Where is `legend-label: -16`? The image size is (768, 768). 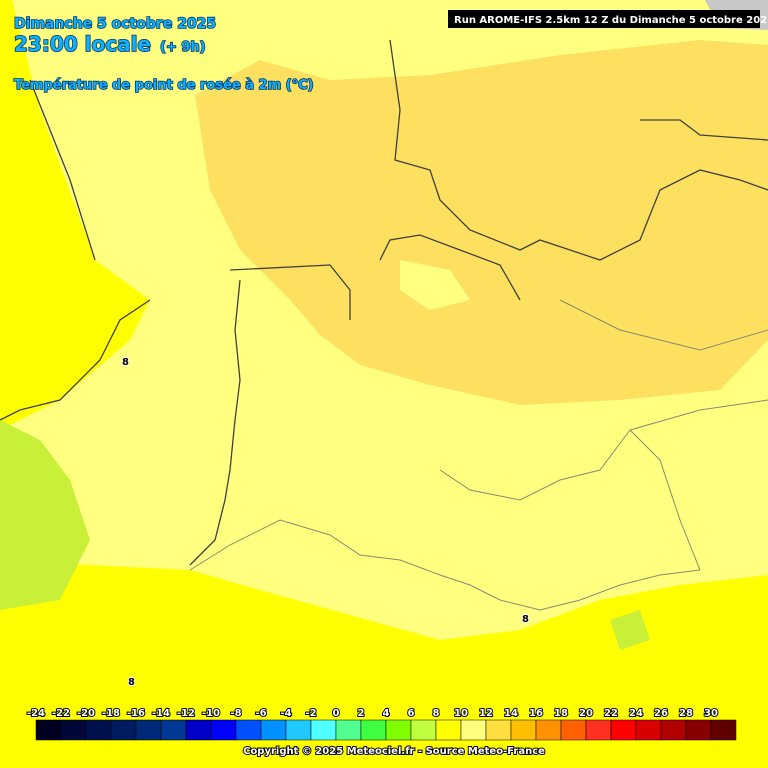 legend-label: -16 is located at coordinates (136, 713).